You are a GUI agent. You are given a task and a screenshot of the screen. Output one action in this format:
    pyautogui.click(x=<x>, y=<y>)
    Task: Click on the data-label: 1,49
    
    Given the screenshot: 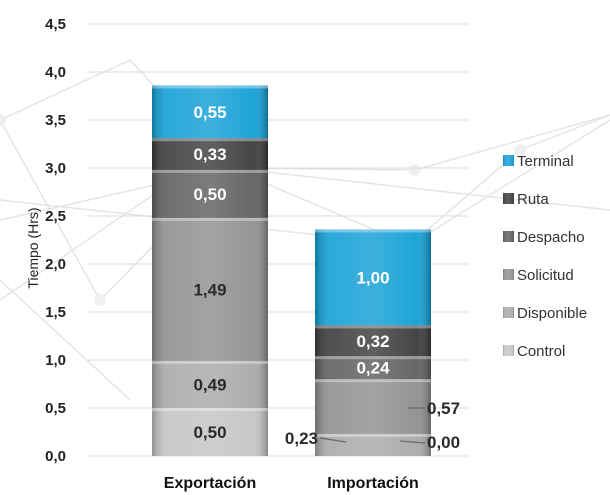 What is the action you would take?
    pyautogui.click(x=209, y=289)
    